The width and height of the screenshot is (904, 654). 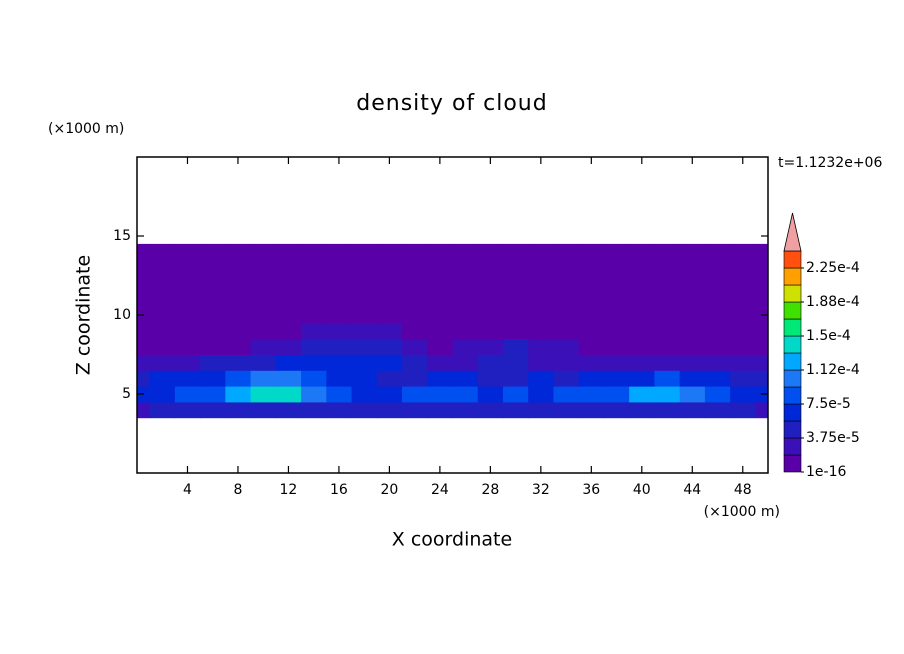 What do you see at coordinates (833, 268) in the screenshot?
I see `colorbar-tick-label: 2.25e-4` at bounding box center [833, 268].